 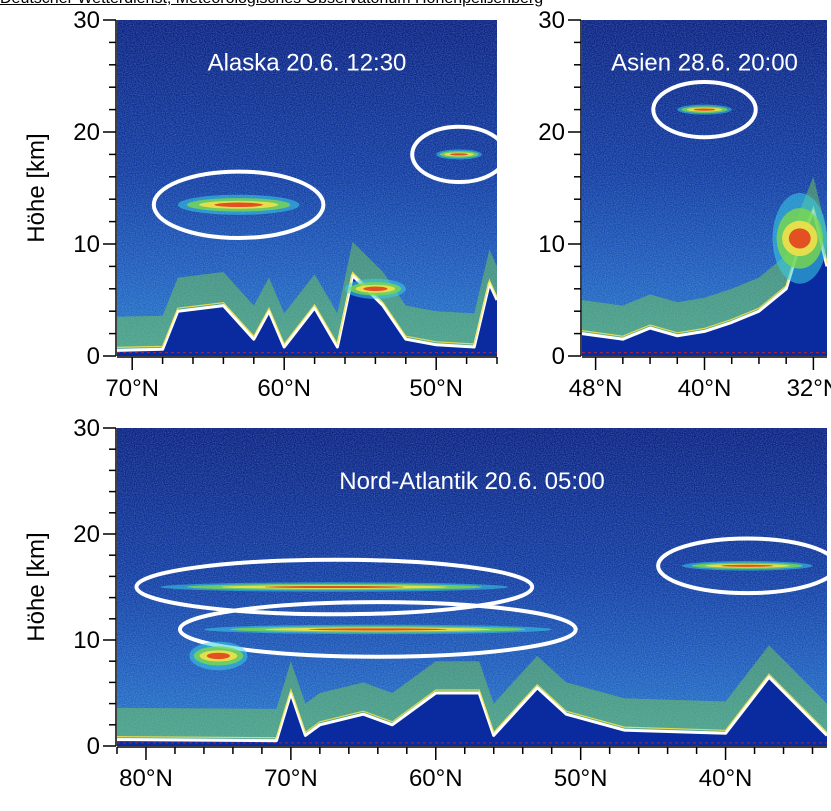 I want to click on panel-title: Nord-Atlantik 20.6. 05:00, so click(x=472, y=481).